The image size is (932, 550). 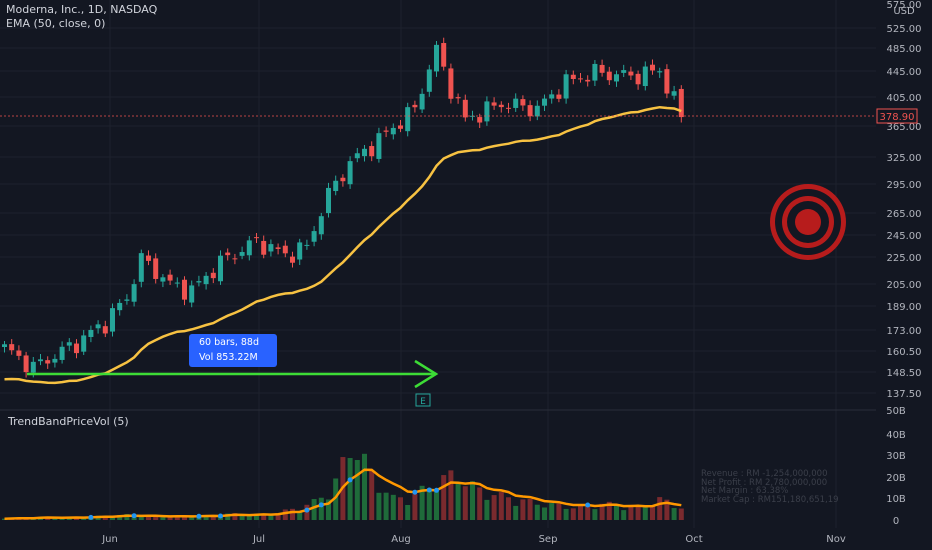 I want to click on target-icon, so click(x=808, y=222).